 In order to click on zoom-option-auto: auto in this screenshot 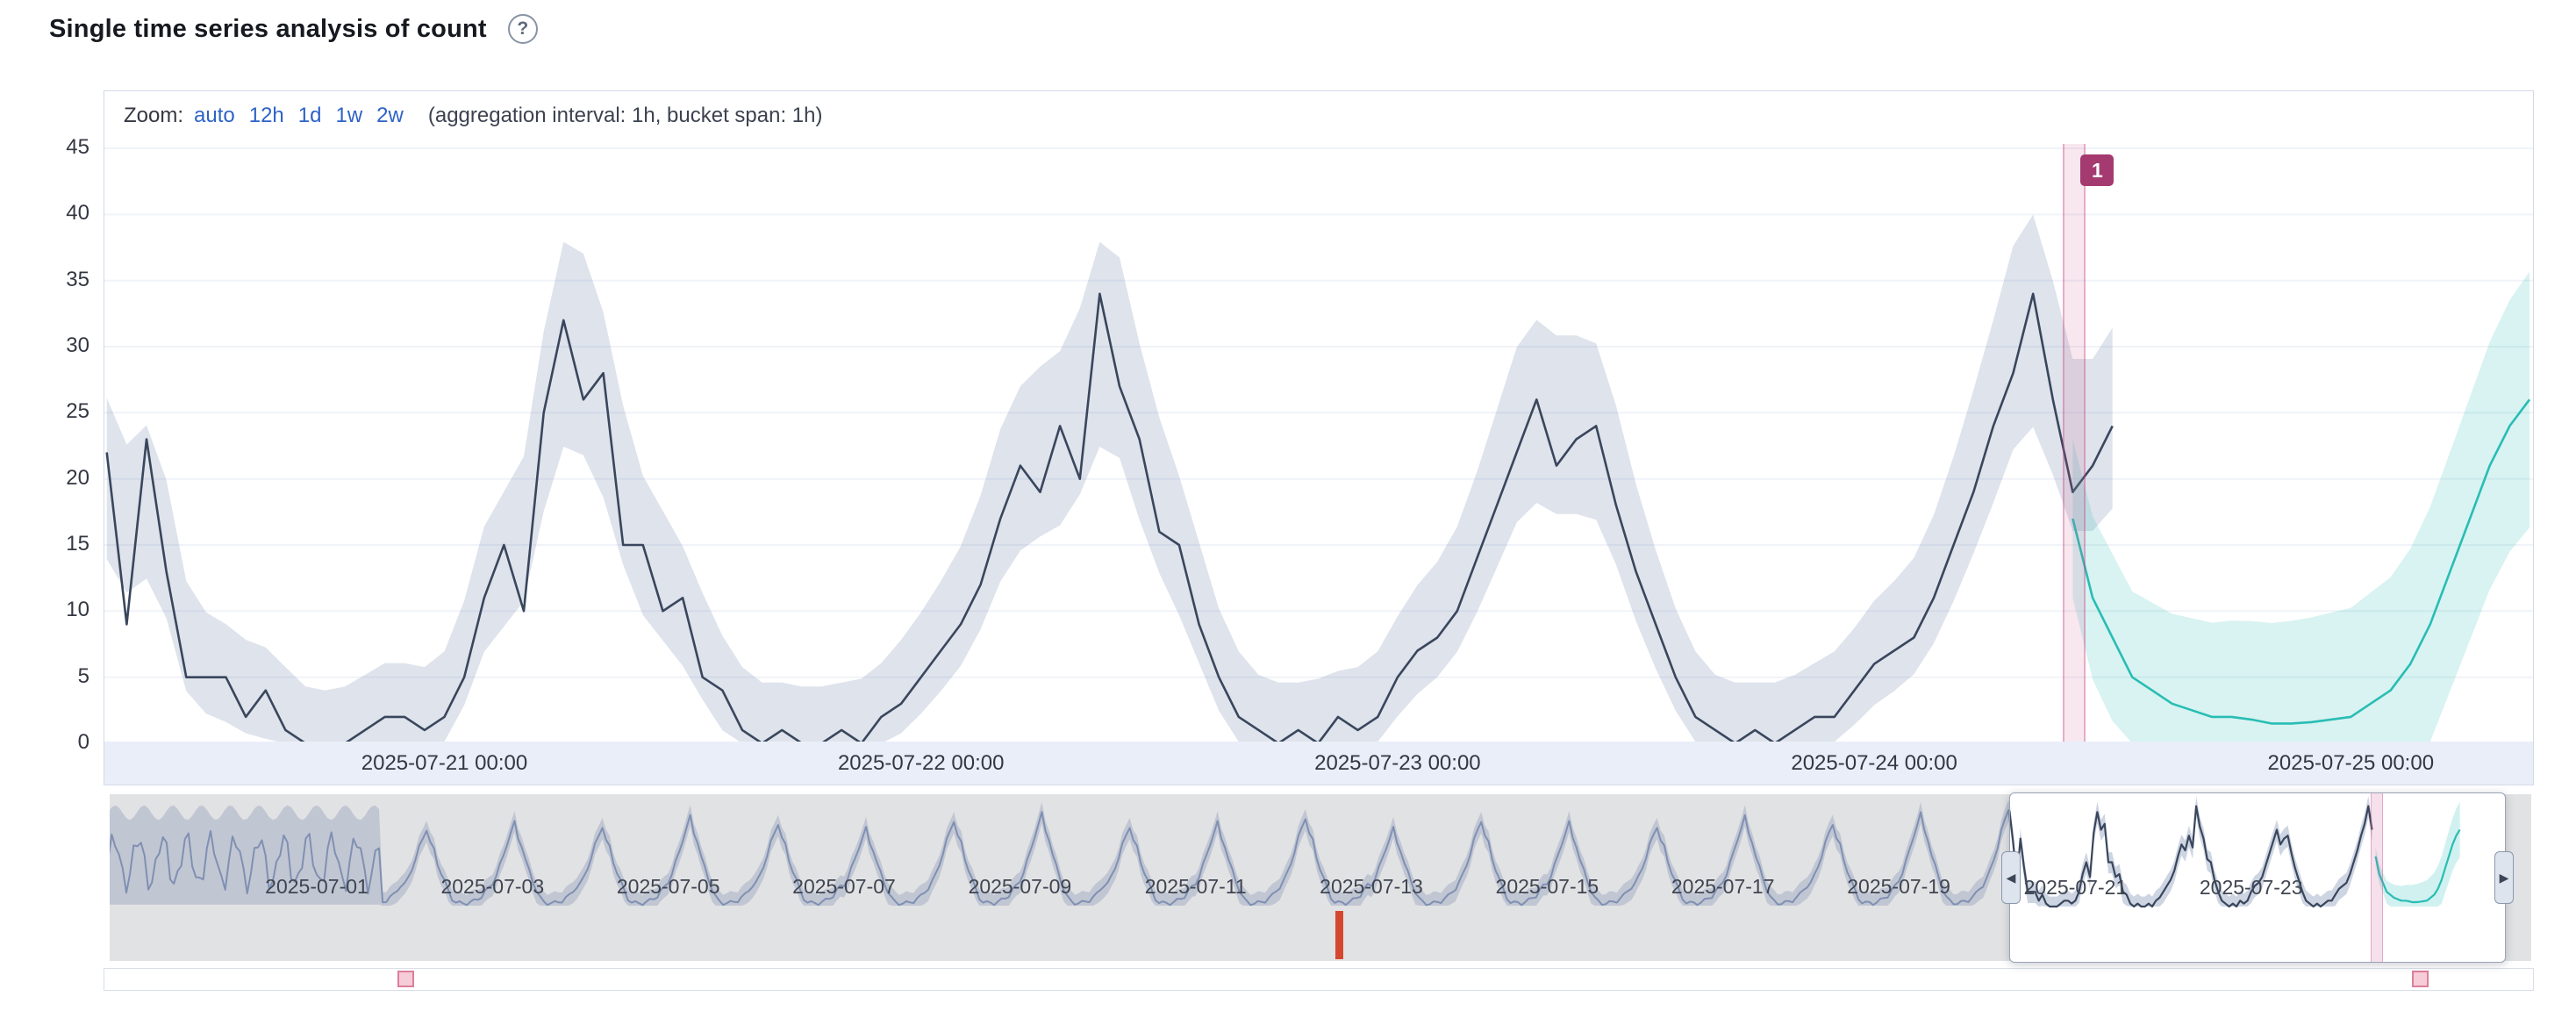, I will do `click(214, 116)`.